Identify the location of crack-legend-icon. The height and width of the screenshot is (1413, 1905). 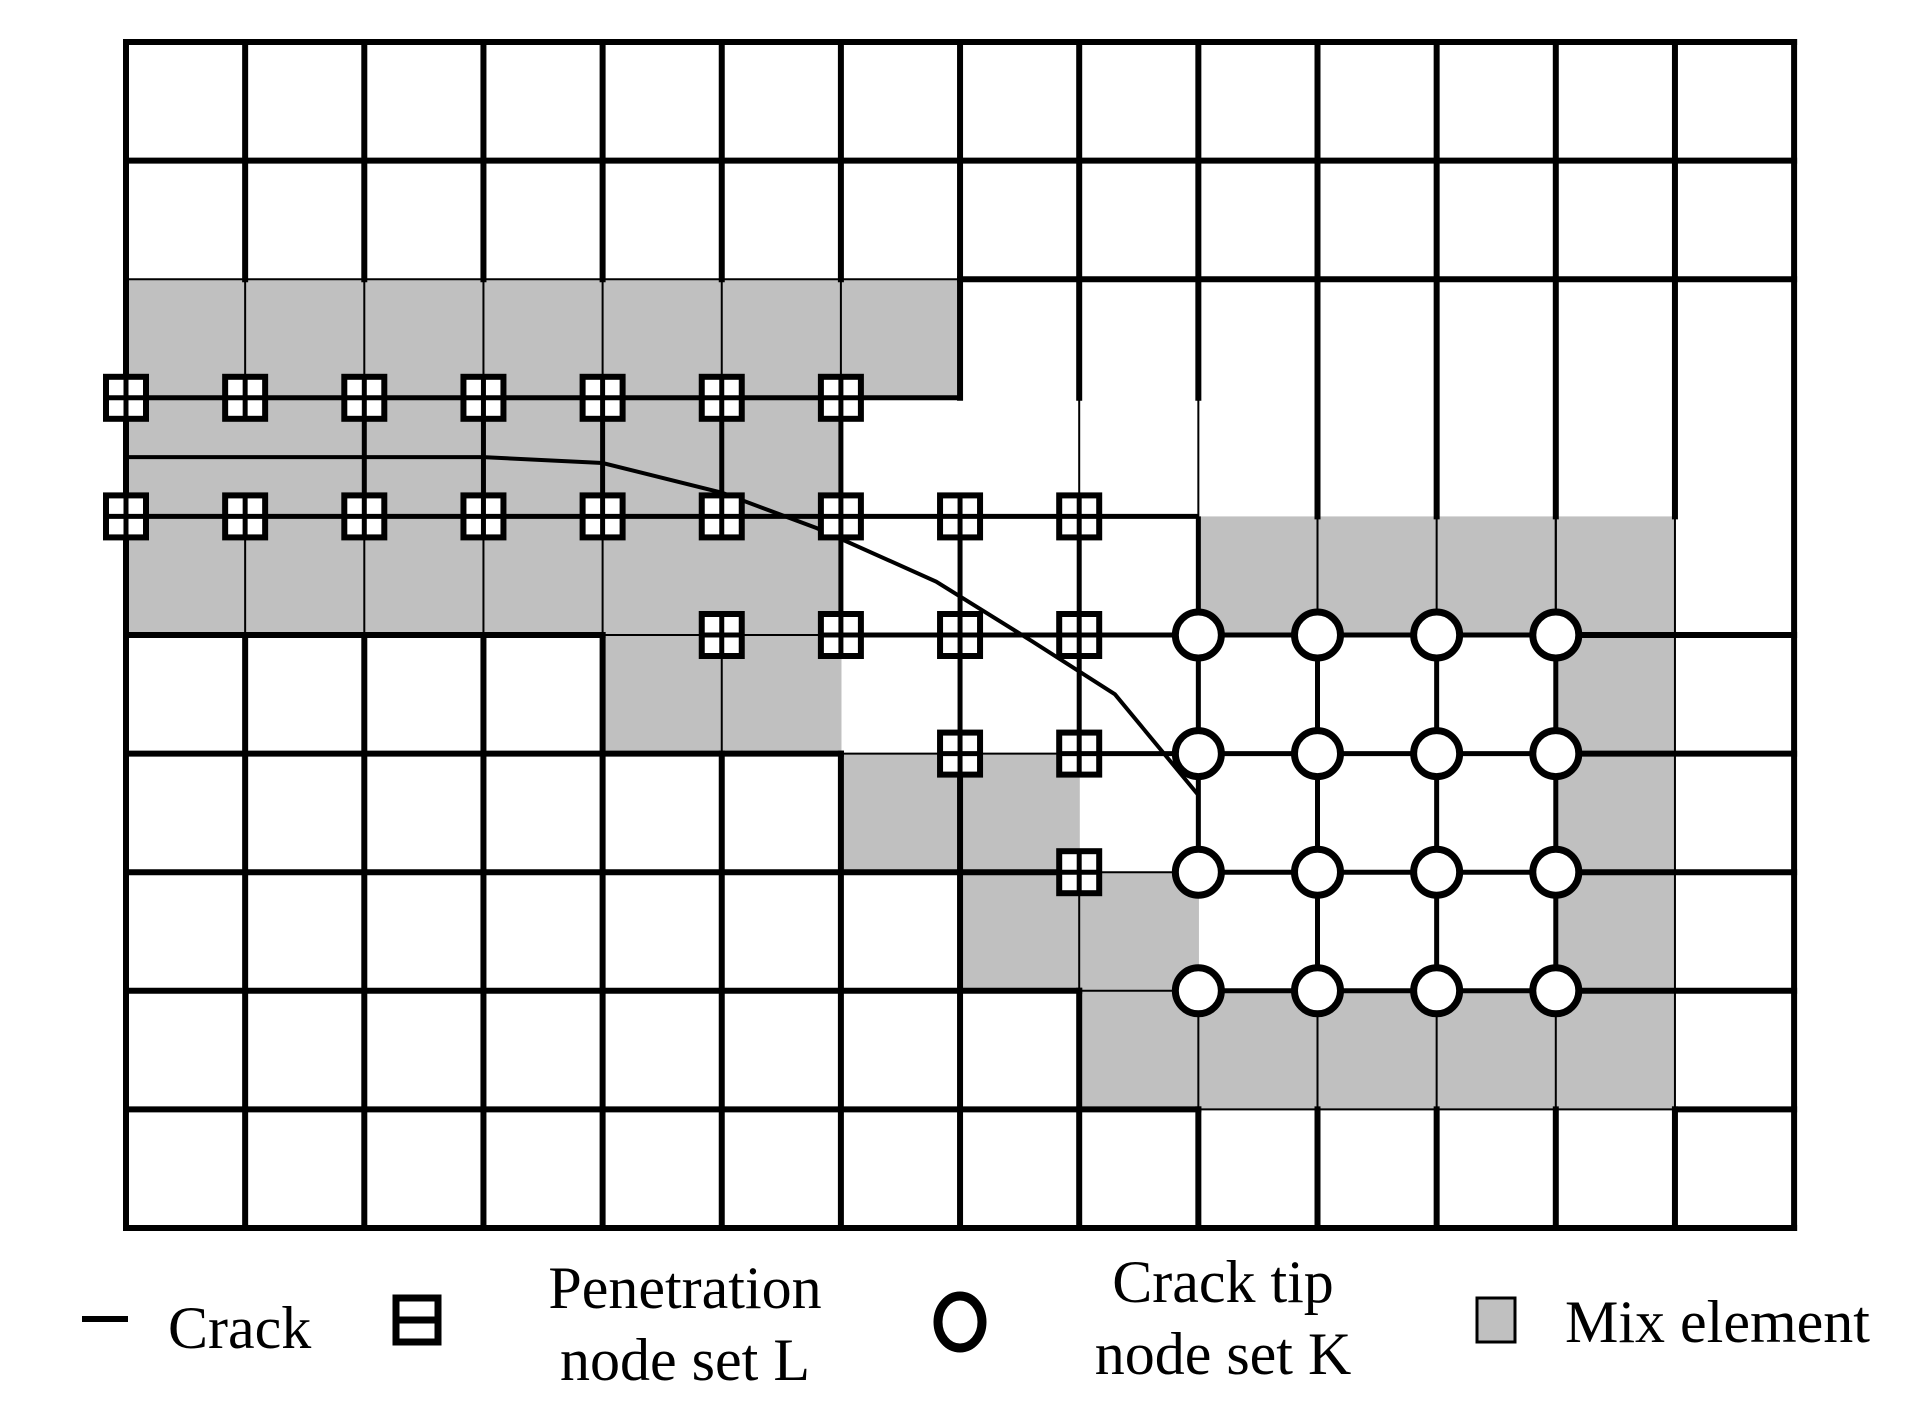
(105, 1319).